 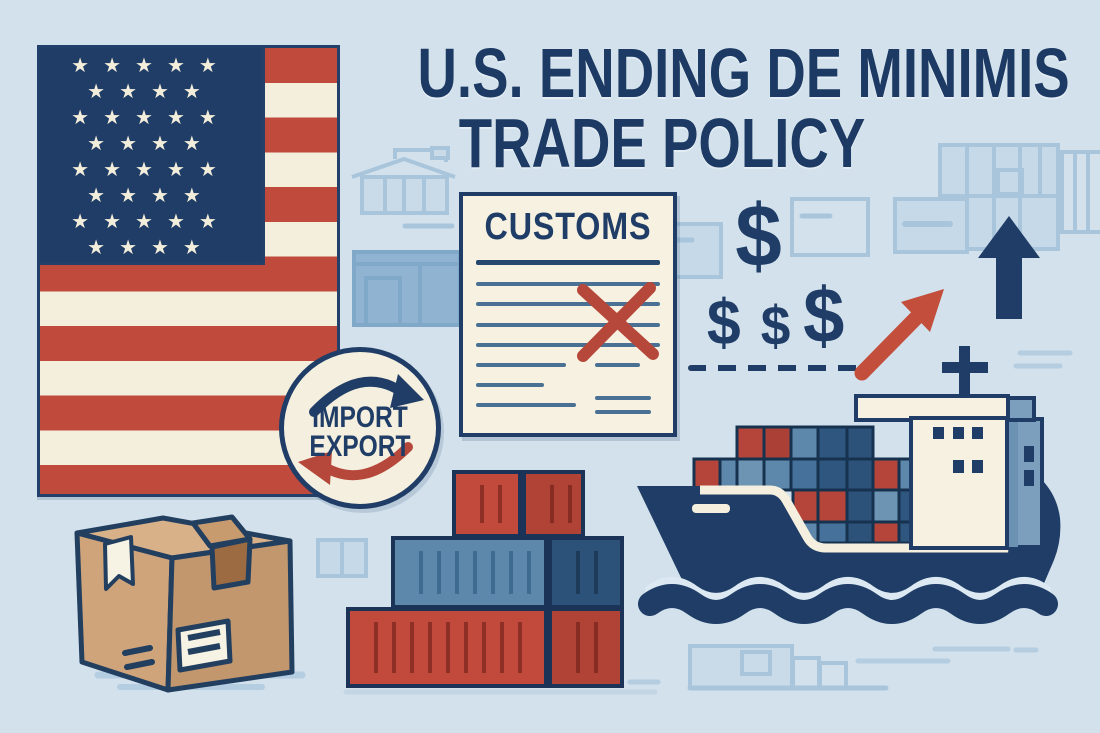 I want to click on ship-hull, so click(x=849, y=538).